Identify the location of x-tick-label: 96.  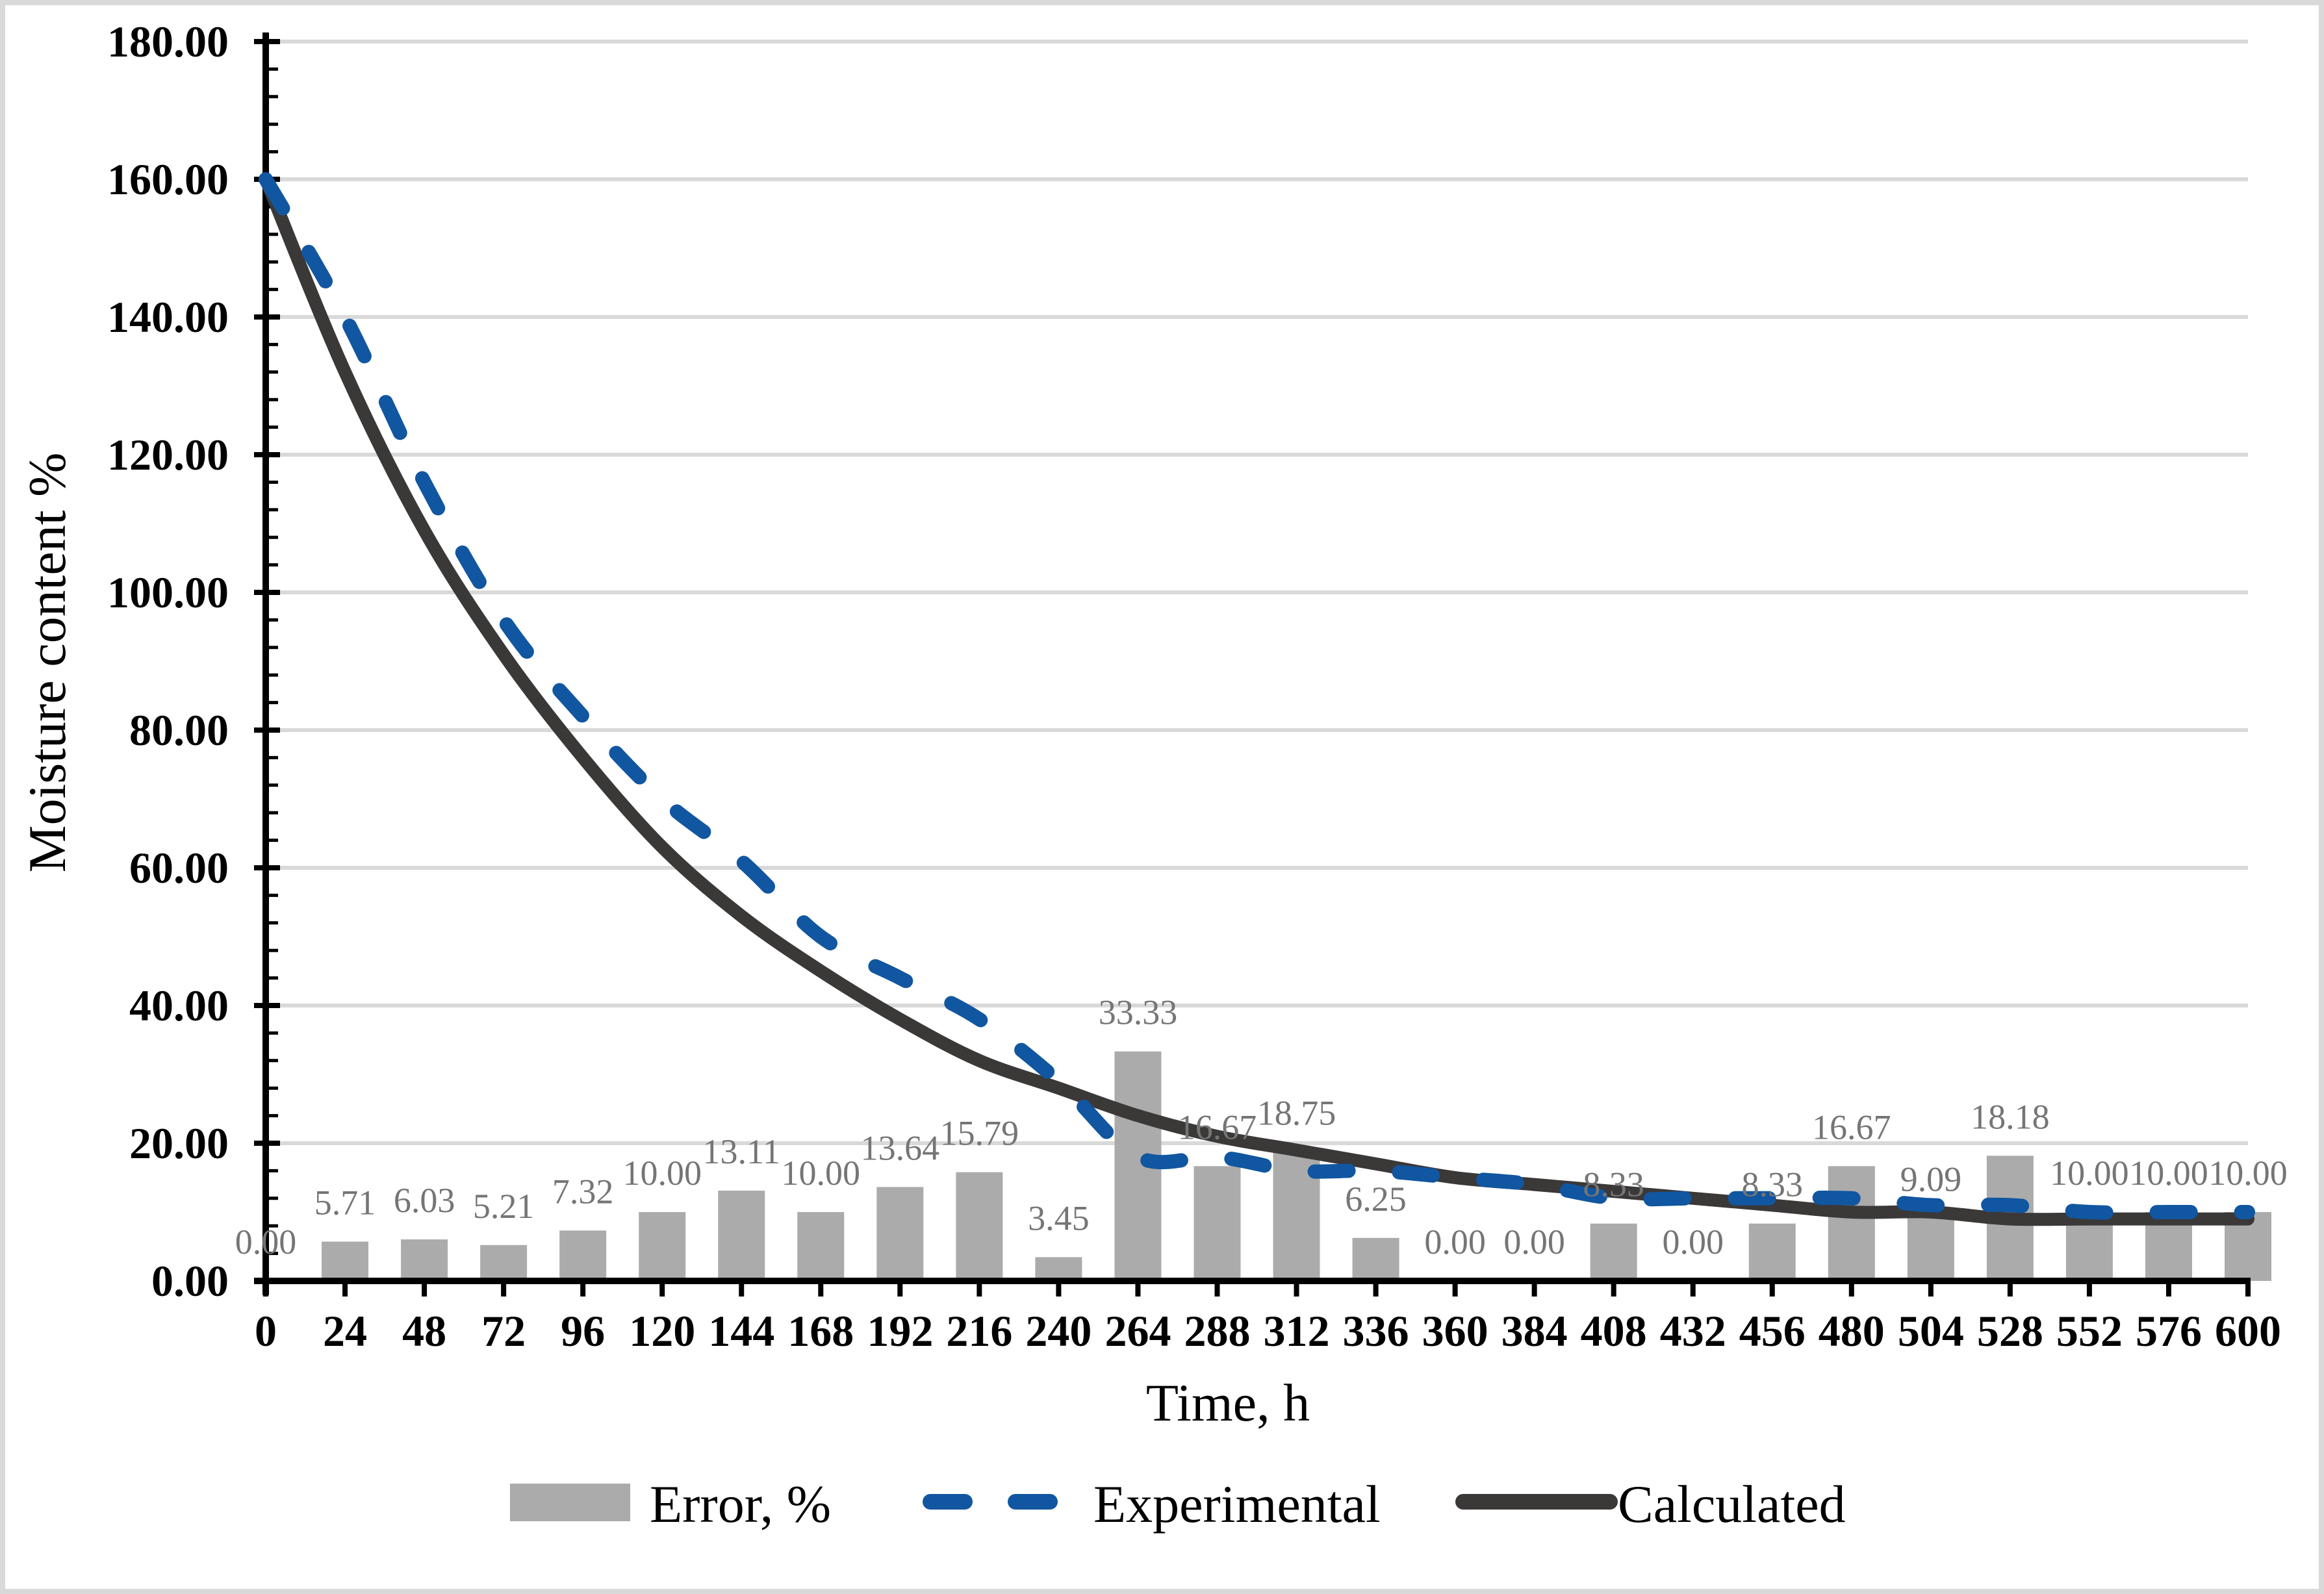
(583, 1331).